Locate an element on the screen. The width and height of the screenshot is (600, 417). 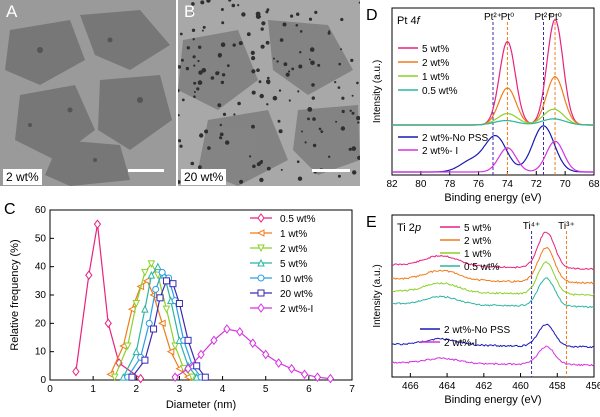
reference-label: Pt⁰ is located at coordinates (507, 17).